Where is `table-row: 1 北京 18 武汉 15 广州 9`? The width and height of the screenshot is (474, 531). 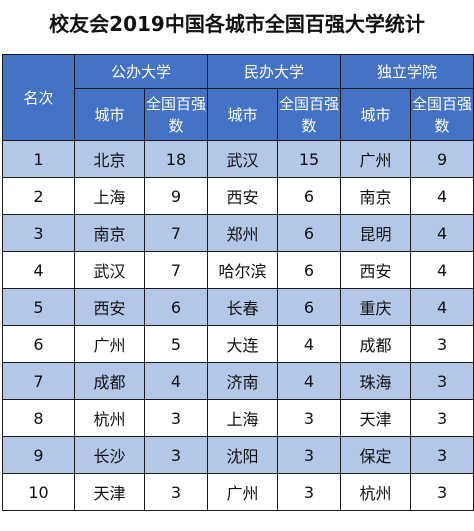 table-row: 1 北京 18 武汉 15 广州 9 is located at coordinates (238, 159).